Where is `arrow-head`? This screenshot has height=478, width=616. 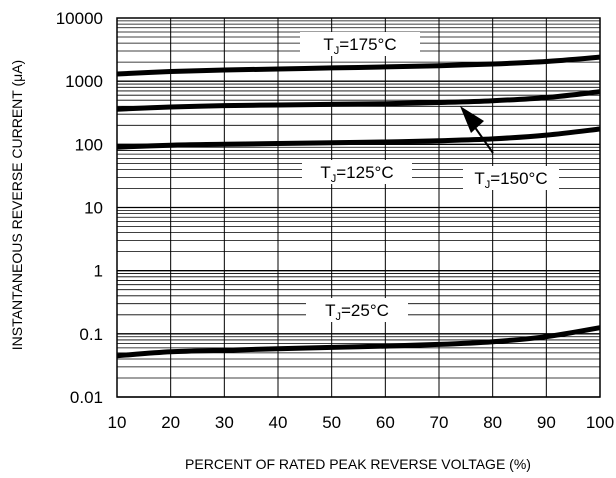
arrow-head is located at coordinates (472, 119).